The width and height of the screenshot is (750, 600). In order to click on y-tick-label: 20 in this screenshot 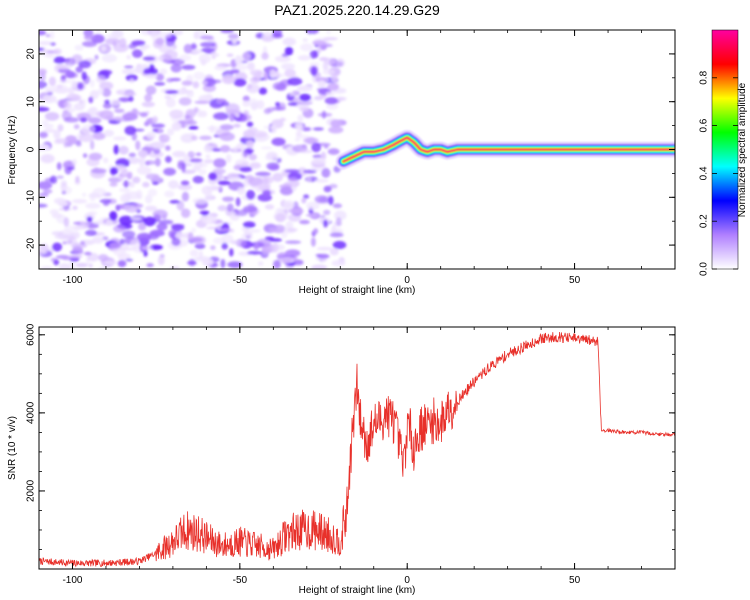, I will do `click(31, 54)`.